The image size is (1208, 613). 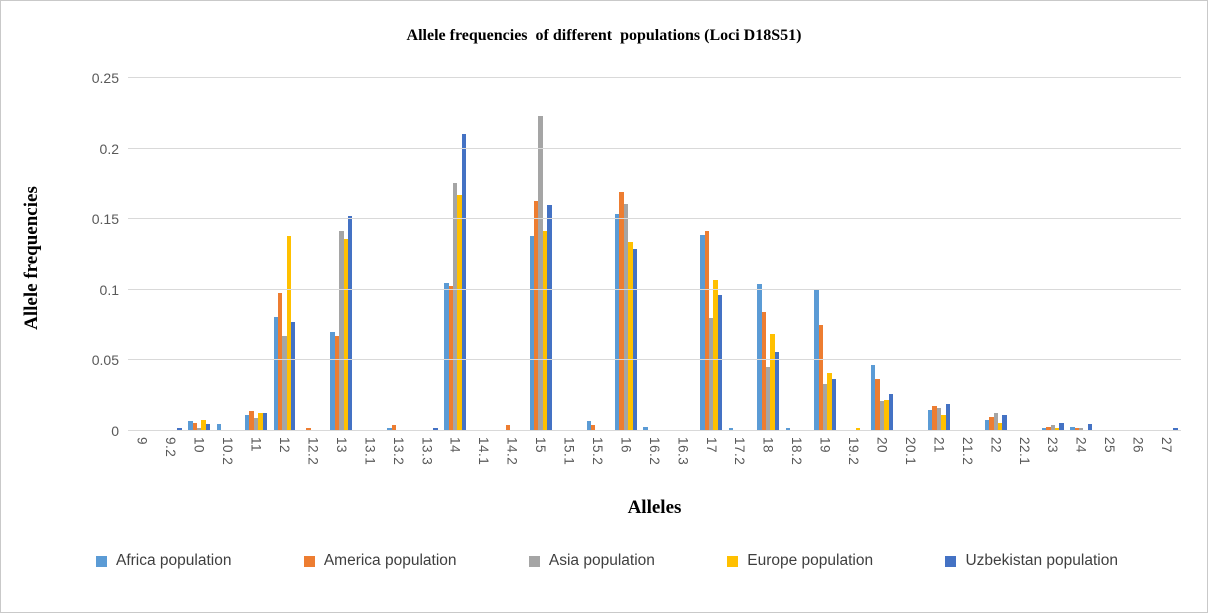 I want to click on bar-group-13.3, so click(x=427, y=254).